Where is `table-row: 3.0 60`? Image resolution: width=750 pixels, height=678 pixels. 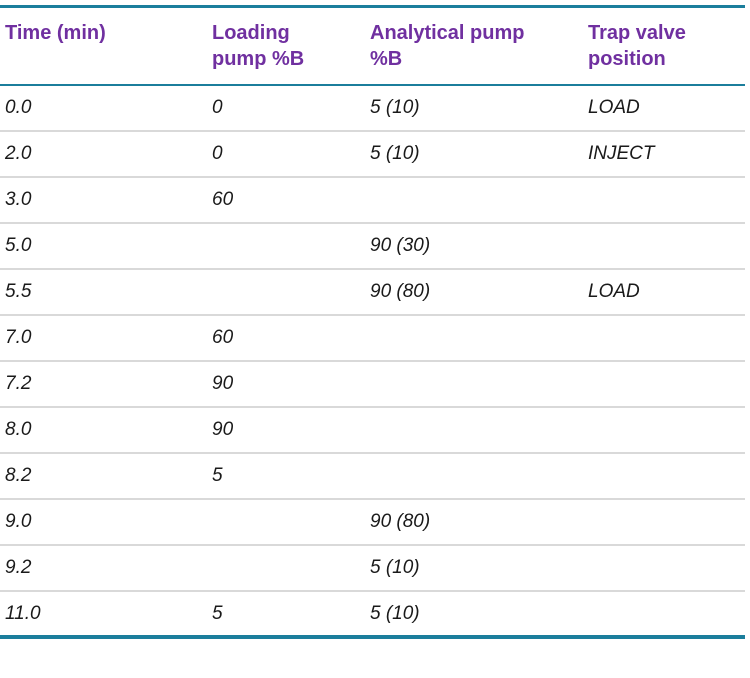
table-row: 3.0 60 is located at coordinates (372, 200).